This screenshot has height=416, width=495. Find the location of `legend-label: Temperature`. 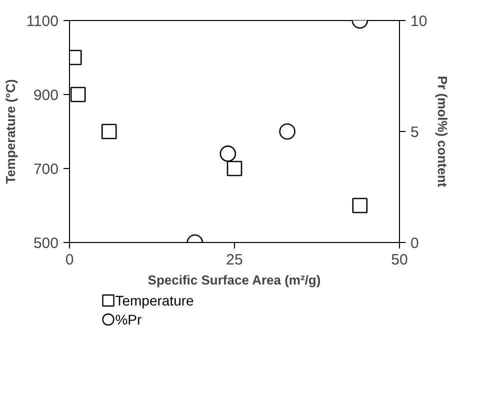

legend-label: Temperature is located at coordinates (154, 300).